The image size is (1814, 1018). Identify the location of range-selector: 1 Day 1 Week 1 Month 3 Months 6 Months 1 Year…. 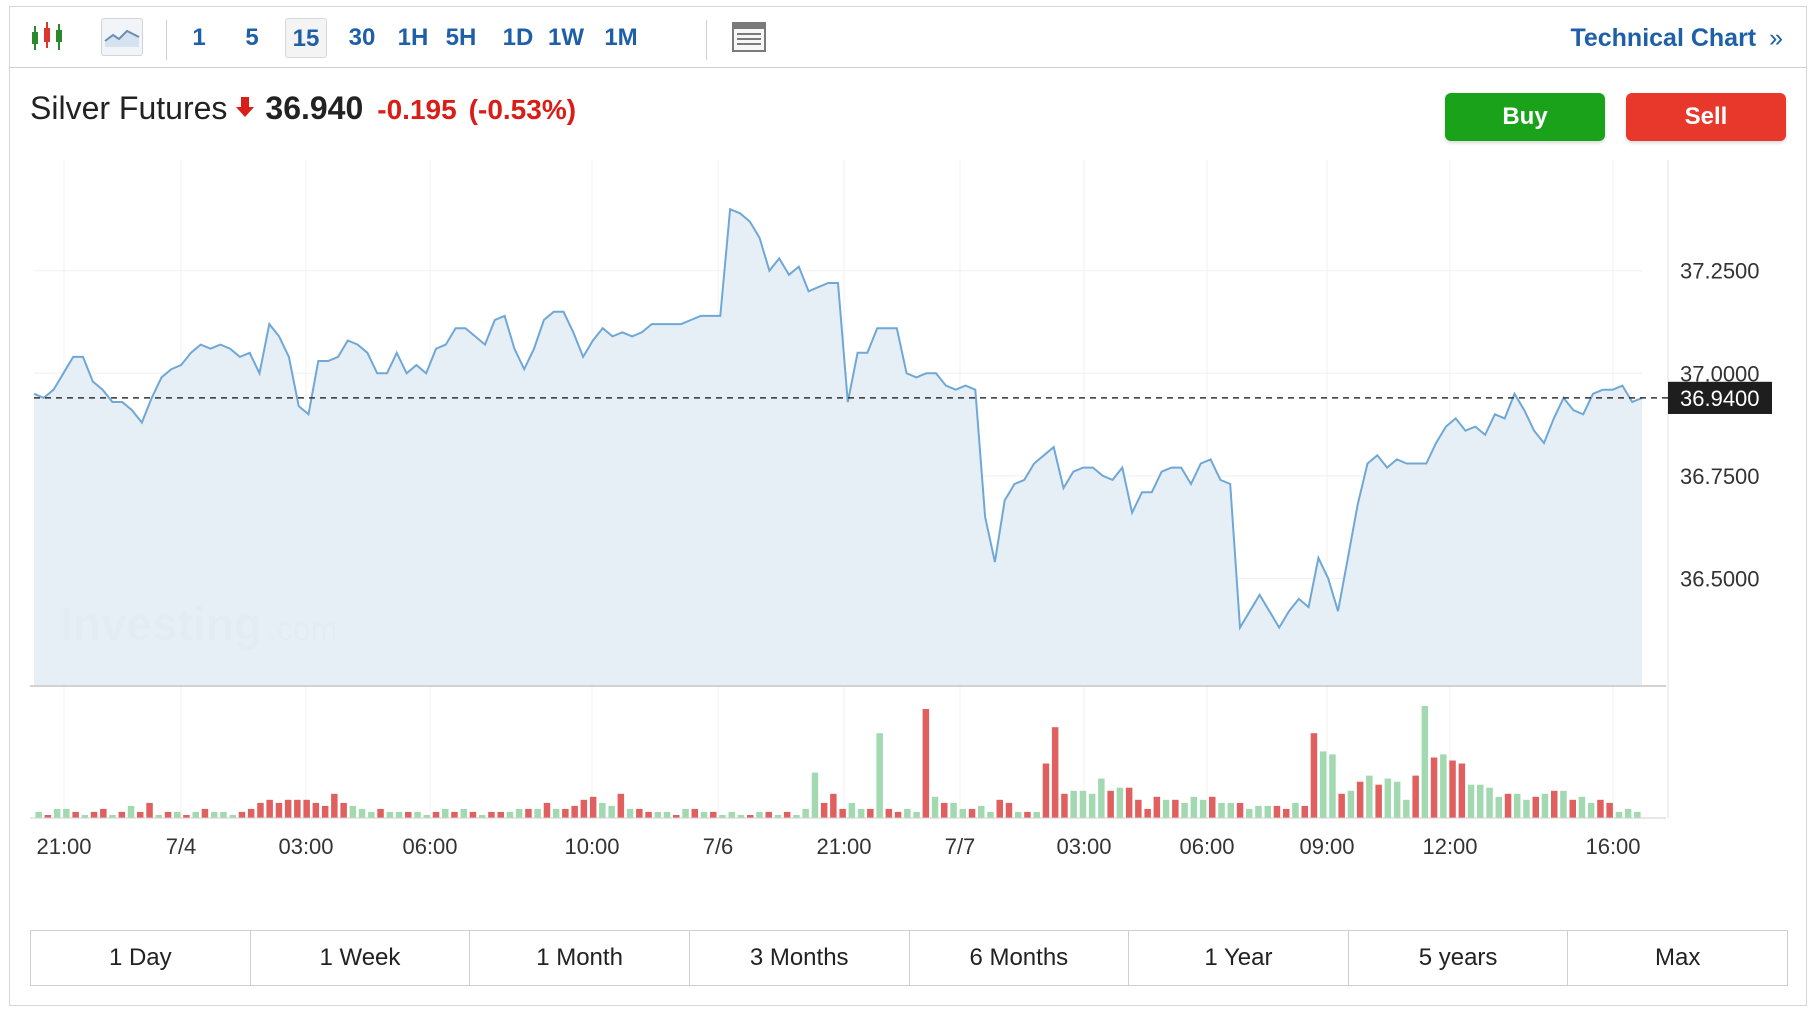
(909, 958).